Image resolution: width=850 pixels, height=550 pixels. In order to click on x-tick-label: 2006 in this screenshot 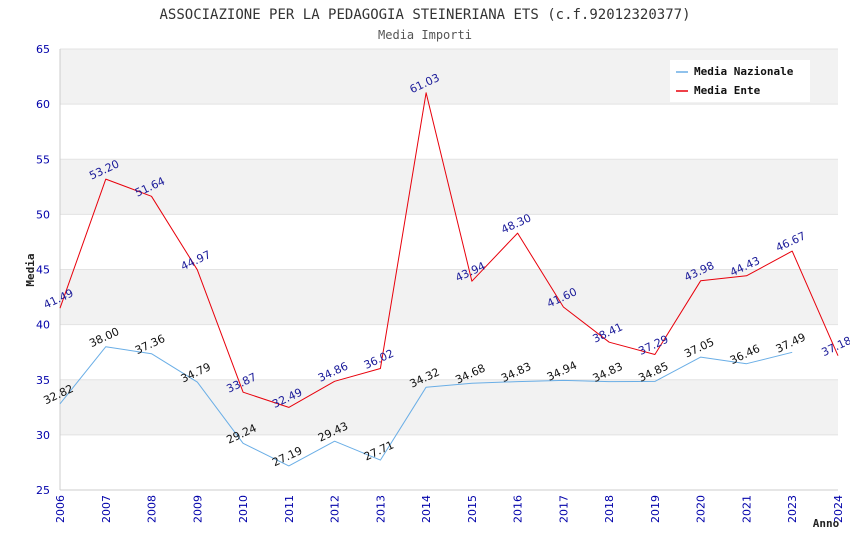, I will do `click(60, 509)`.